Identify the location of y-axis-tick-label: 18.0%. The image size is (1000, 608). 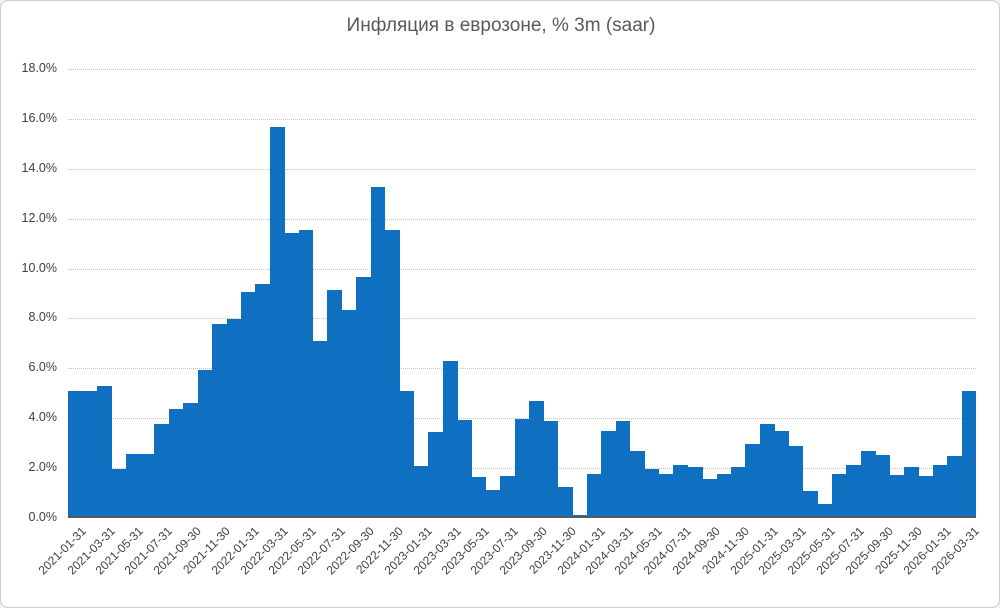
(39, 68).